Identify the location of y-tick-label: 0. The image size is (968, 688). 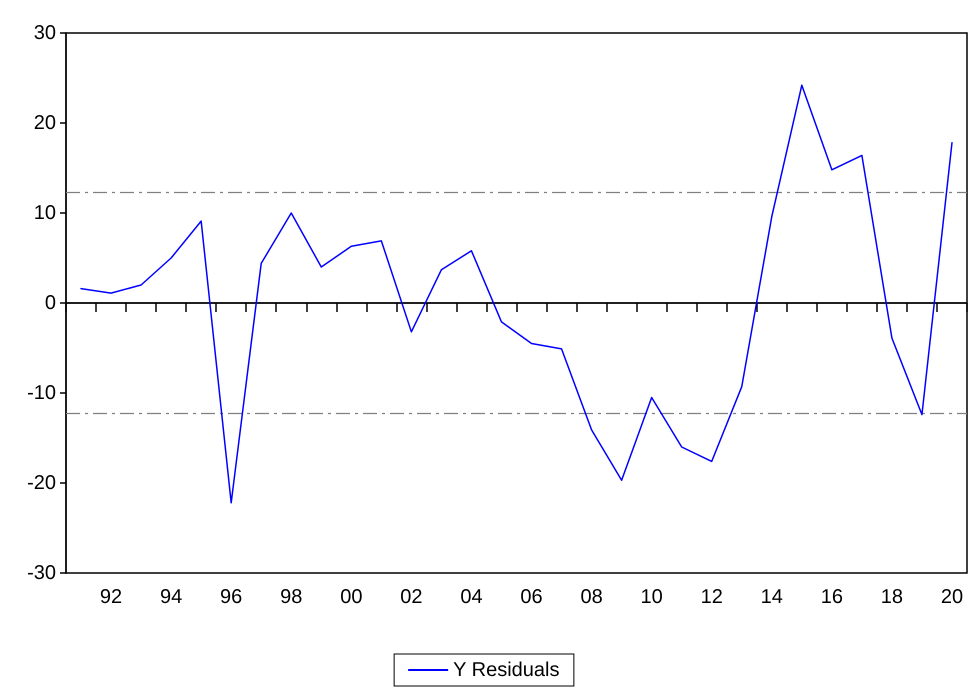
(50, 303).